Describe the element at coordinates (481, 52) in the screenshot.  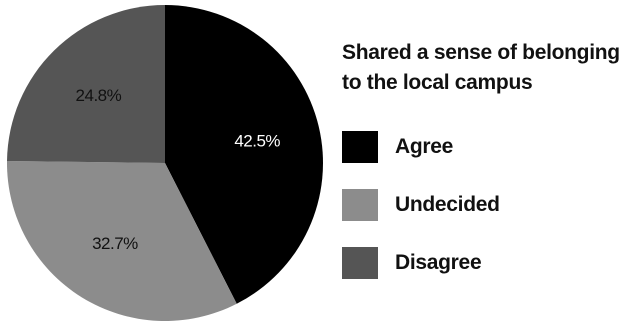
I see `chart-title-line-1: Shared a sense of belonging` at that location.